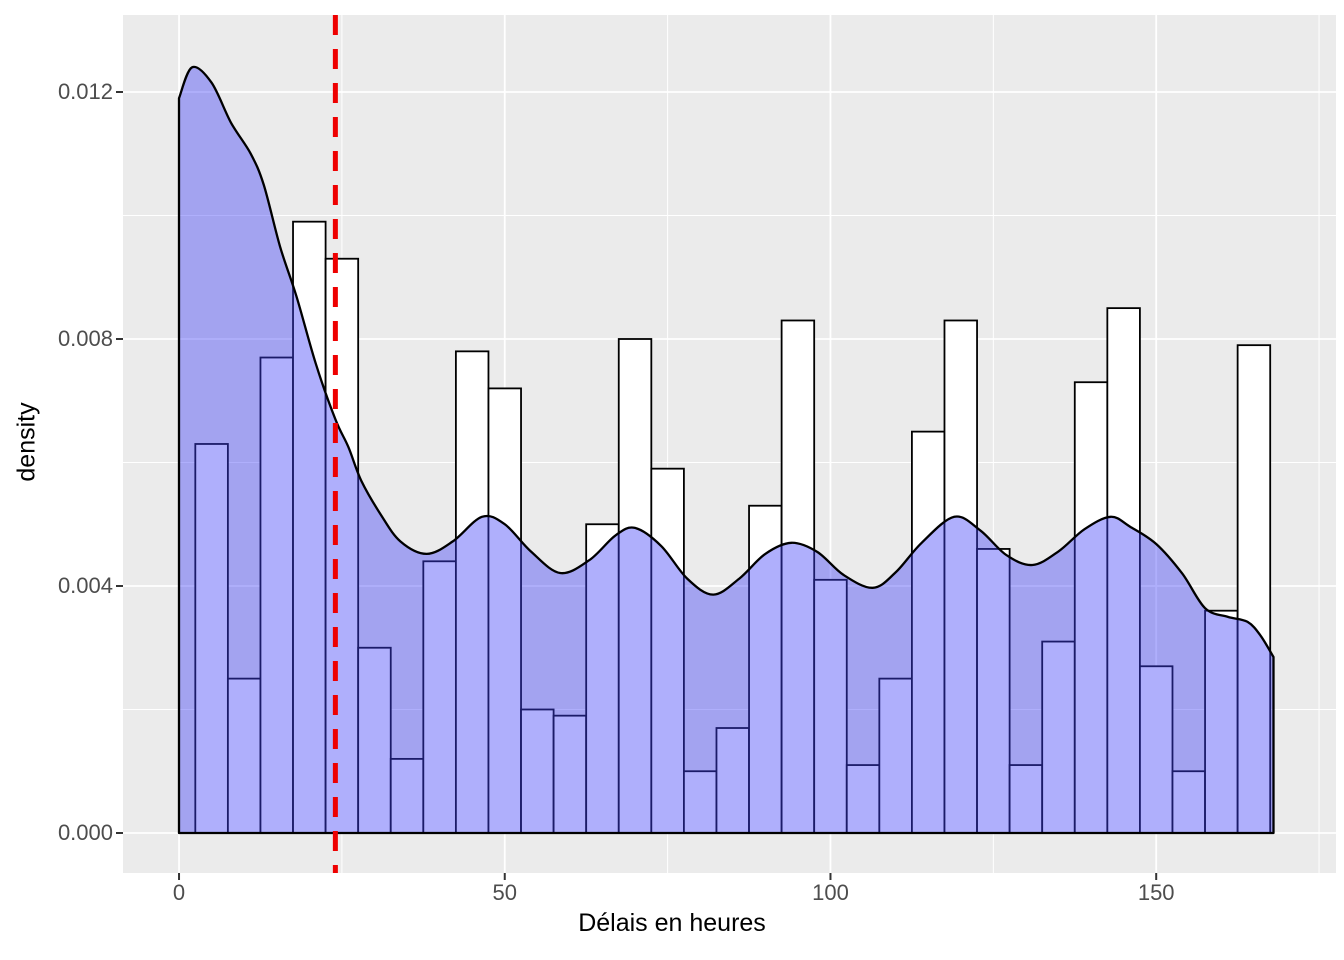 Image resolution: width=1344 pixels, height=960 pixels. I want to click on x-tick-label: 0, so click(179, 892).